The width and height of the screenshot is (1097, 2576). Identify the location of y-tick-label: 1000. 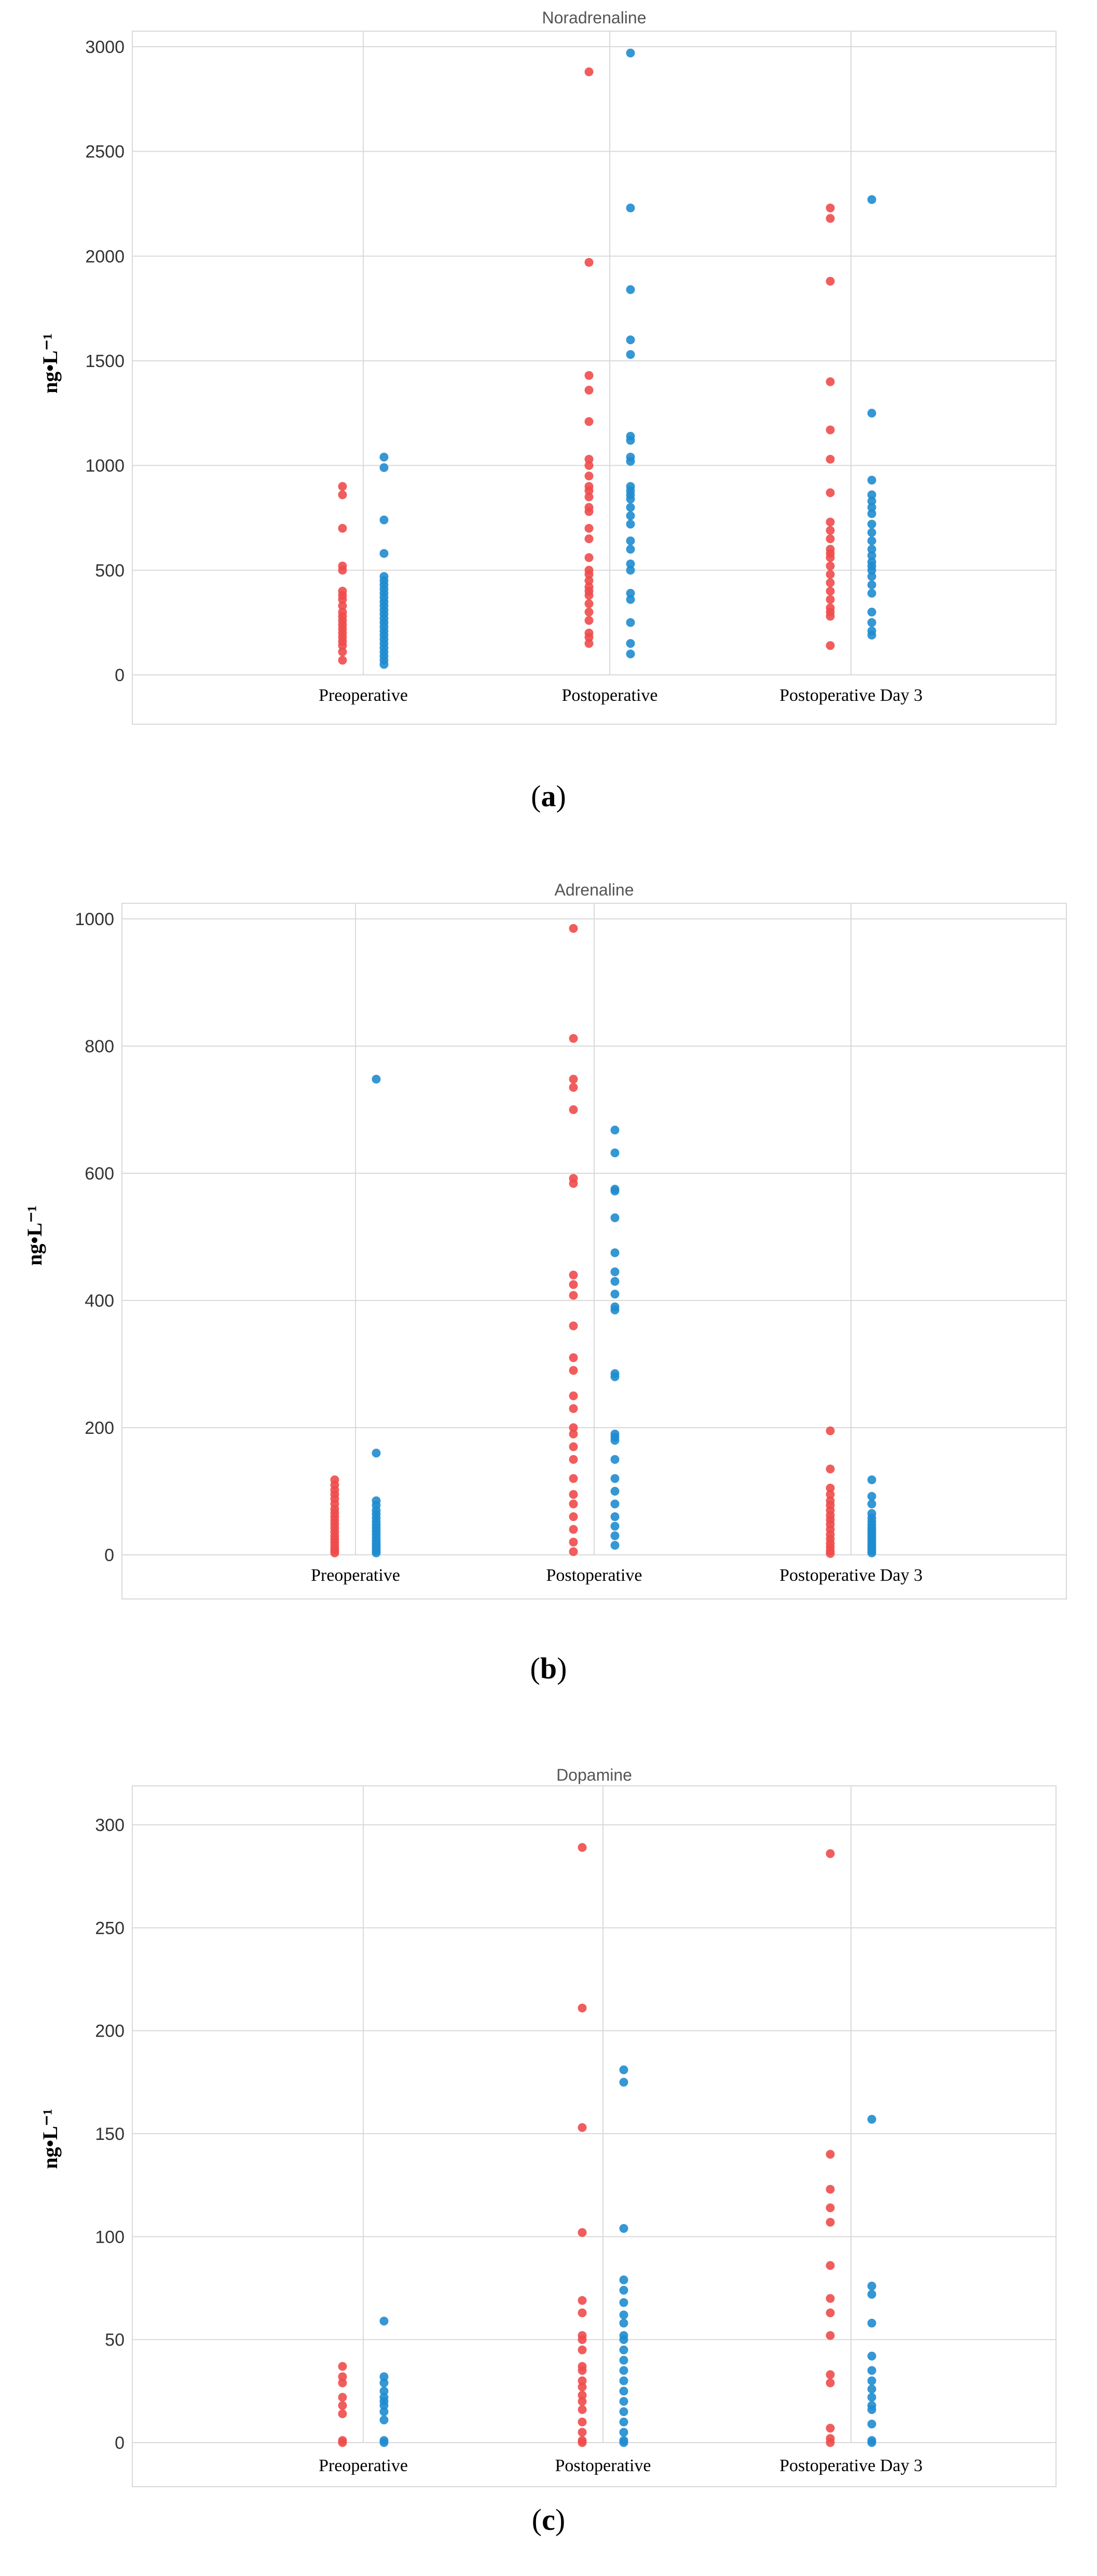
(105, 466).